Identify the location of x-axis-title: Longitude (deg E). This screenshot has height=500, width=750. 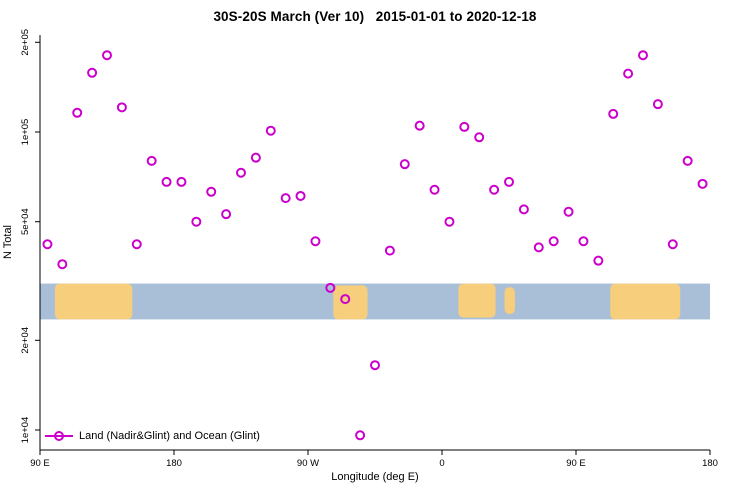
(375, 477).